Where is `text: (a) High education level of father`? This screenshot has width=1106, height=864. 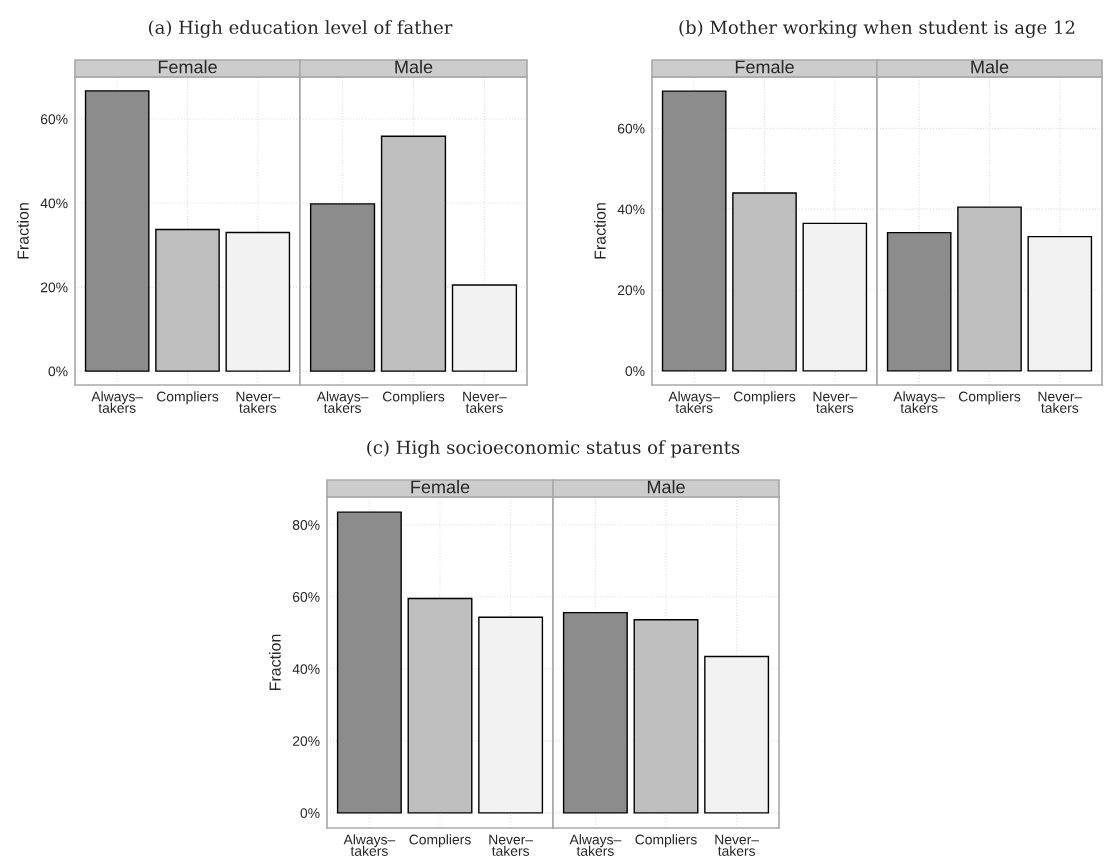
text: (a) High education level of father is located at coordinates (301, 29).